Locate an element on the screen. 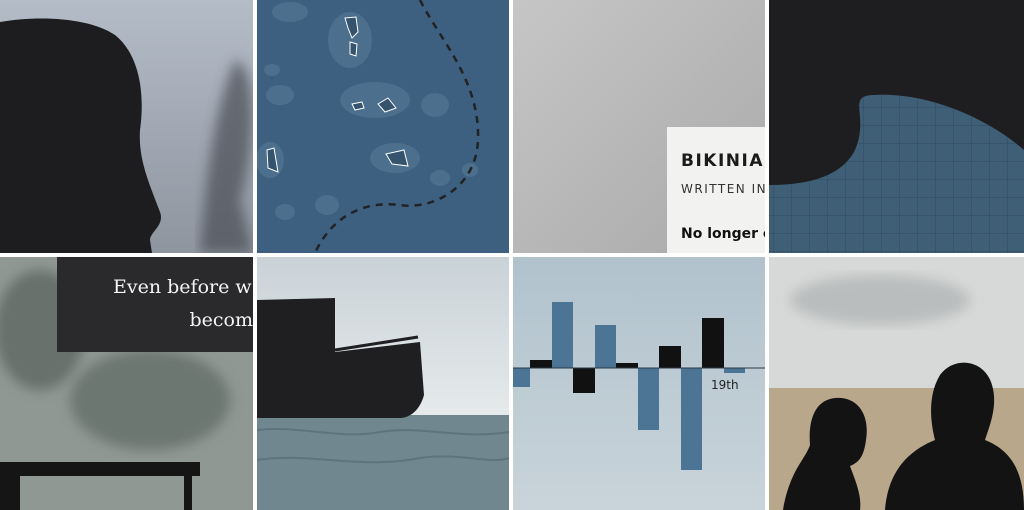 The width and height of the screenshot is (1024, 510). card-subtitle: WRITTEN IN is located at coordinates (724, 189).